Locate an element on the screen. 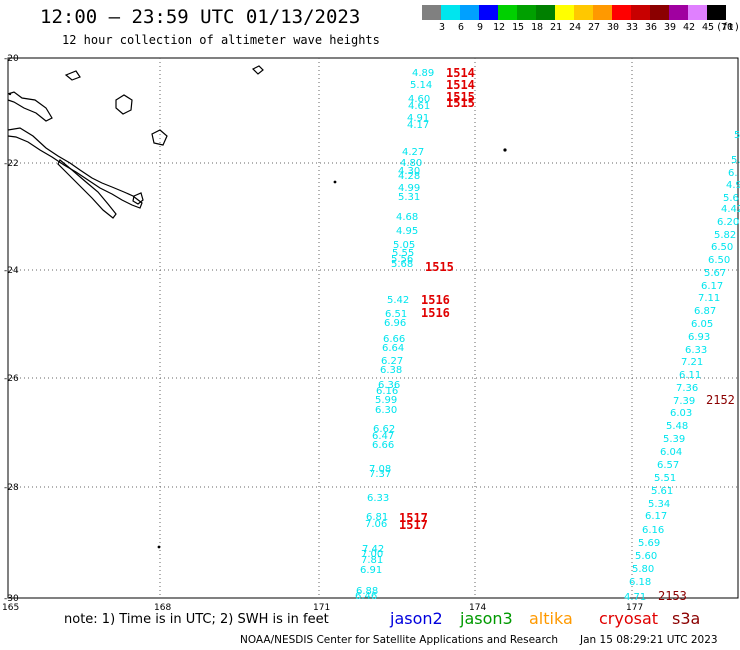 The image size is (740, 650). swh-label: 6.38 is located at coordinates (391, 370).